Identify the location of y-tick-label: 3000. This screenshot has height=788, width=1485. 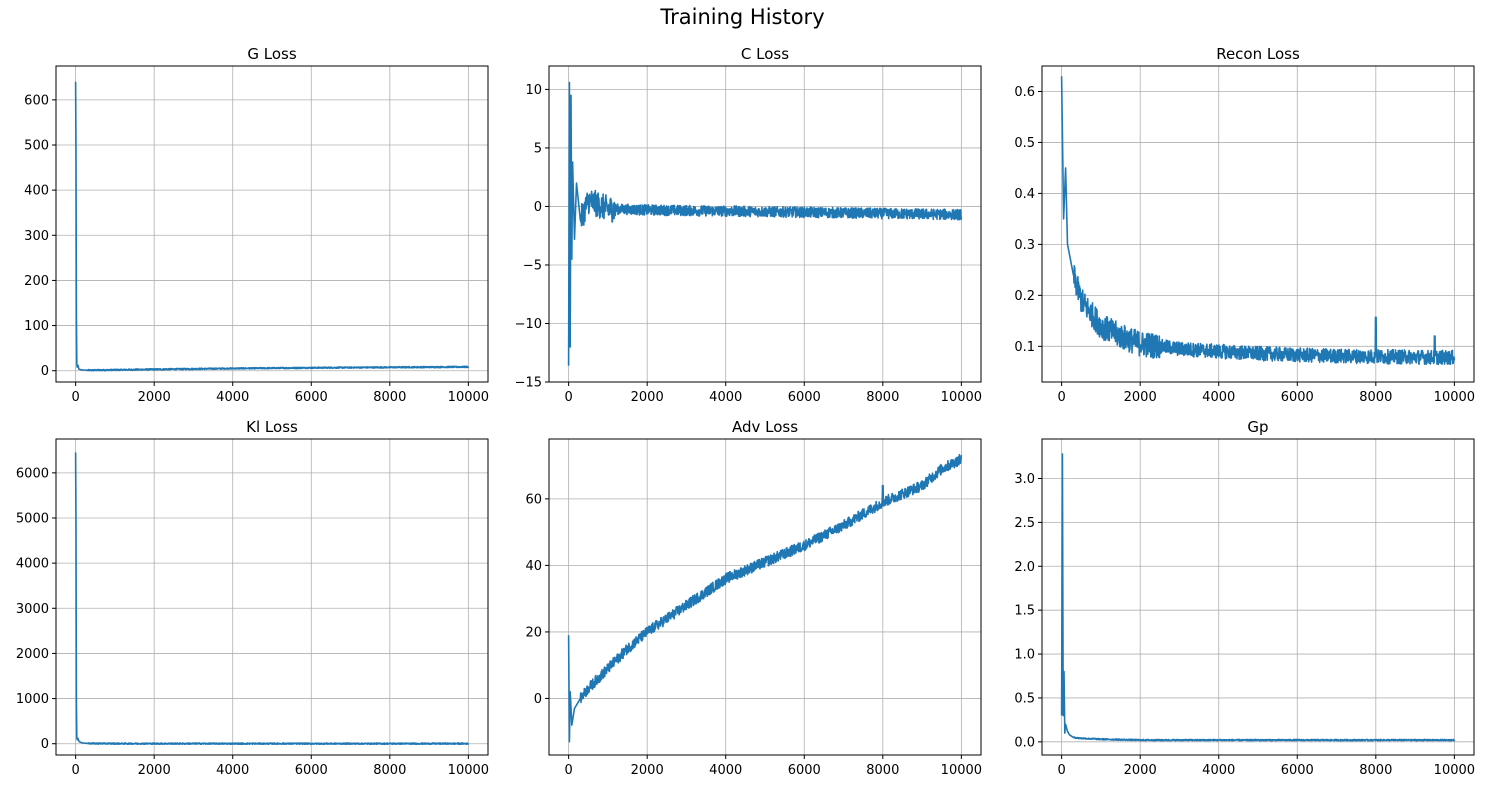
(32, 609).